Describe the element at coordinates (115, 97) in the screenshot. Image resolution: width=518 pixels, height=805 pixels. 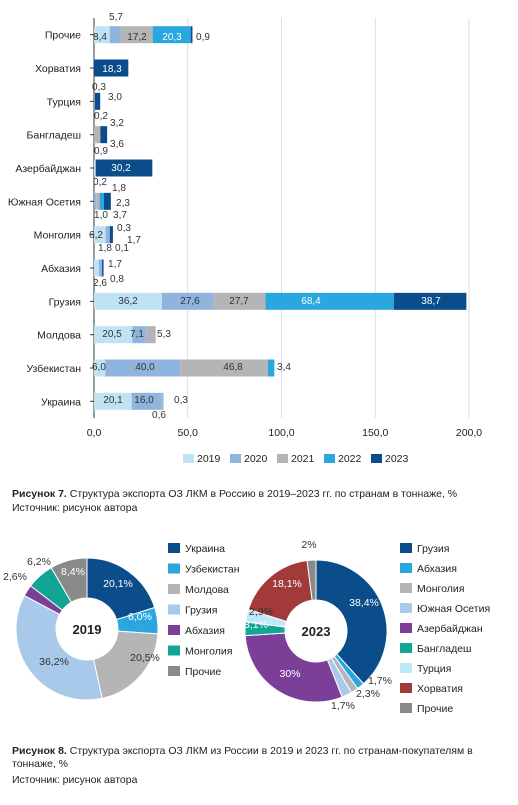
I see `data-label: 3,0` at that location.